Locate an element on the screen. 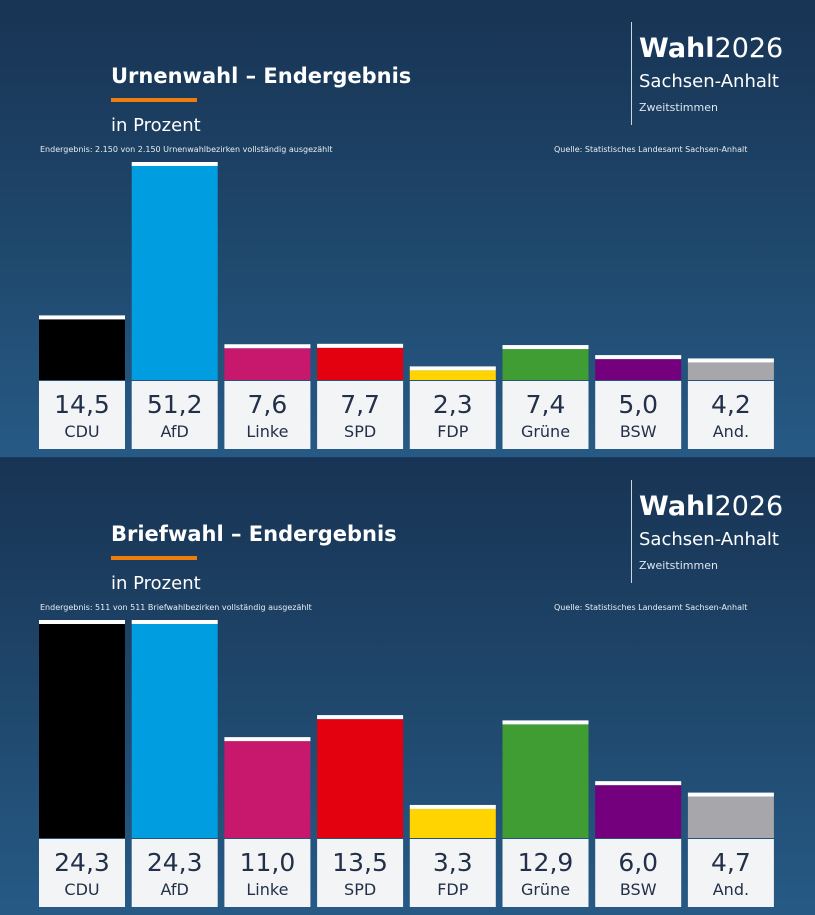  value-label-grüne: 7,4 is located at coordinates (546, 404).